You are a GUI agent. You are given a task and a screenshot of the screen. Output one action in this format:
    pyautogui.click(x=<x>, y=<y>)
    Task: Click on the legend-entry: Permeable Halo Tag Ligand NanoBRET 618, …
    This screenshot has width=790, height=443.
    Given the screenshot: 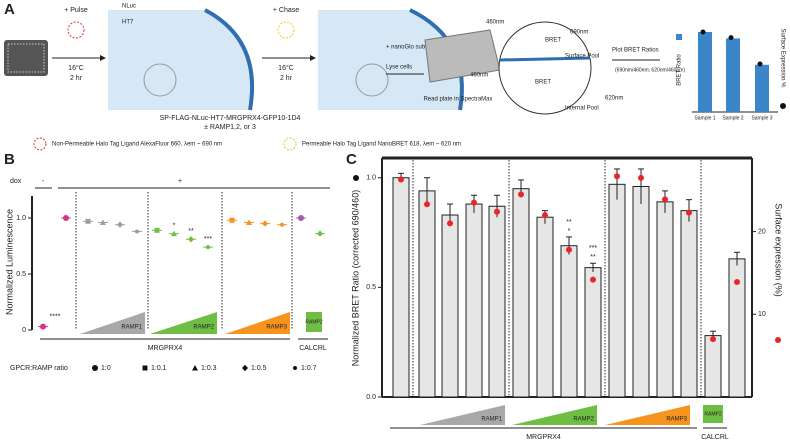 What is the action you would take?
    pyautogui.click(x=381, y=145)
    